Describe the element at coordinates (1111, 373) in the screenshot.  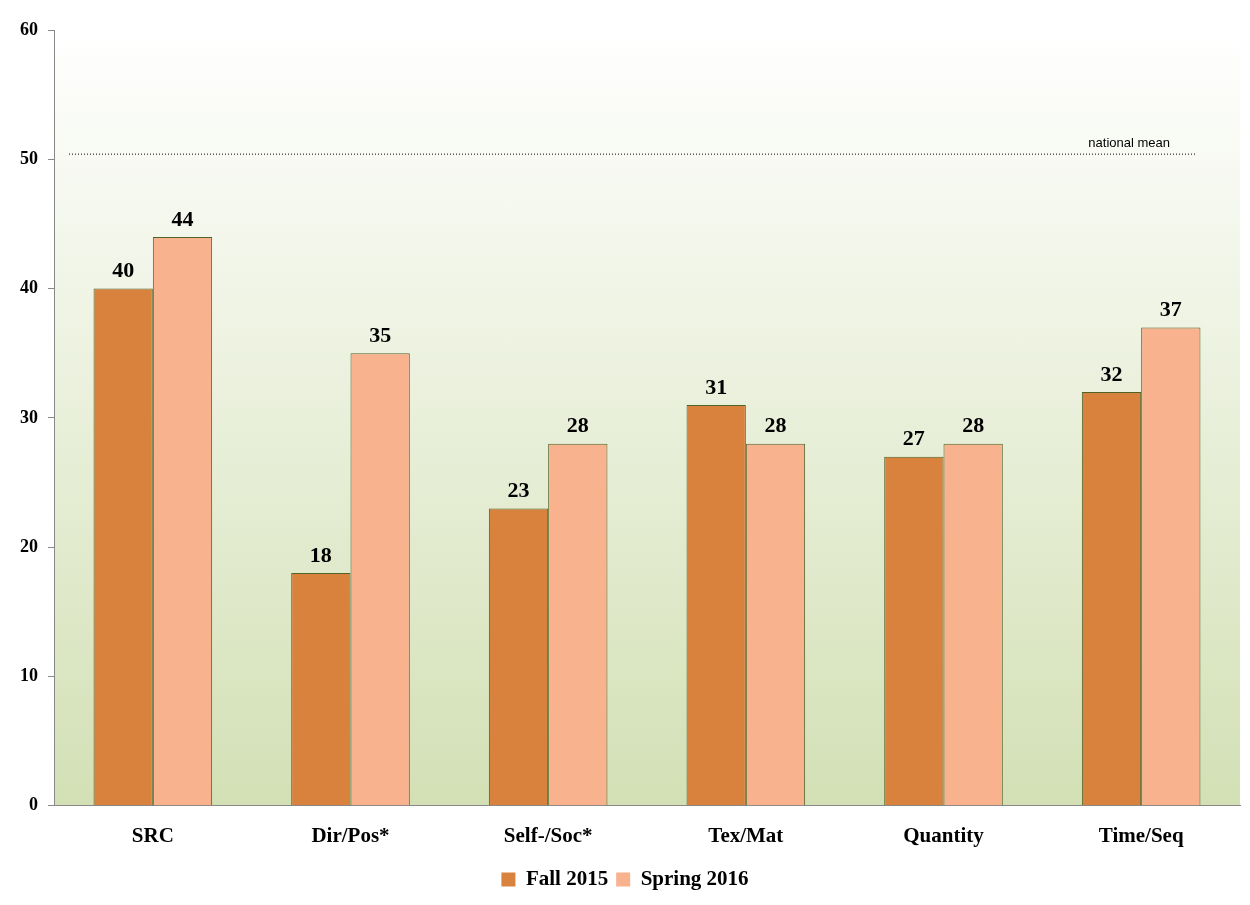
I see `data-label: 32` at that location.